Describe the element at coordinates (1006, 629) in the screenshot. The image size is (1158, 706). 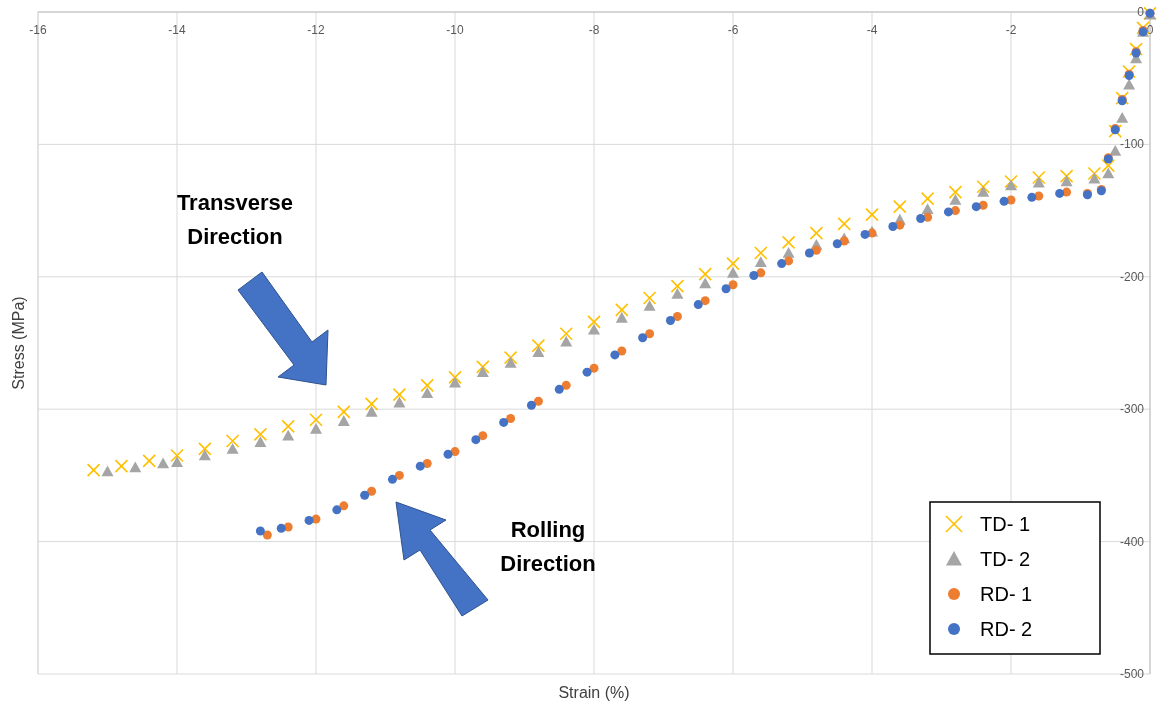
I see `legend-label: RD- 2` at that location.